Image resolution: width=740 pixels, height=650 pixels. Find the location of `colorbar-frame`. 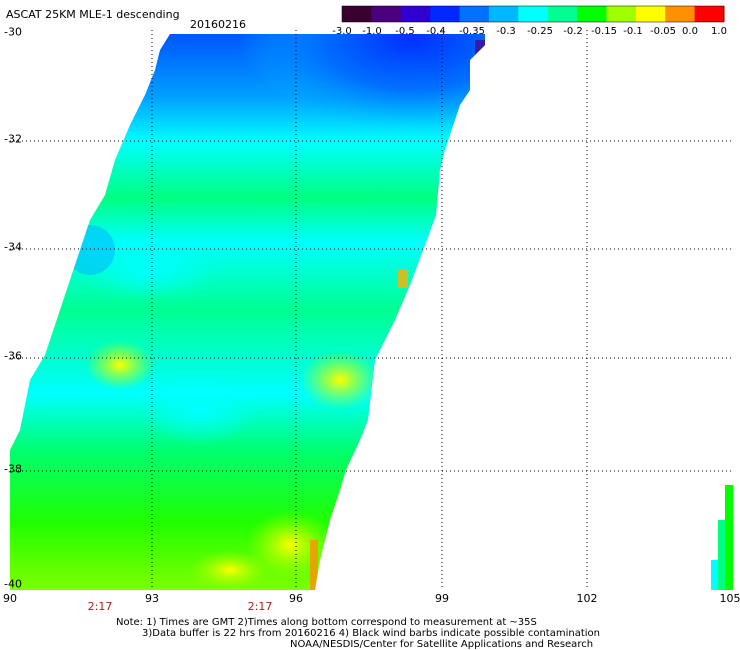

colorbar-frame is located at coordinates (533, 14).